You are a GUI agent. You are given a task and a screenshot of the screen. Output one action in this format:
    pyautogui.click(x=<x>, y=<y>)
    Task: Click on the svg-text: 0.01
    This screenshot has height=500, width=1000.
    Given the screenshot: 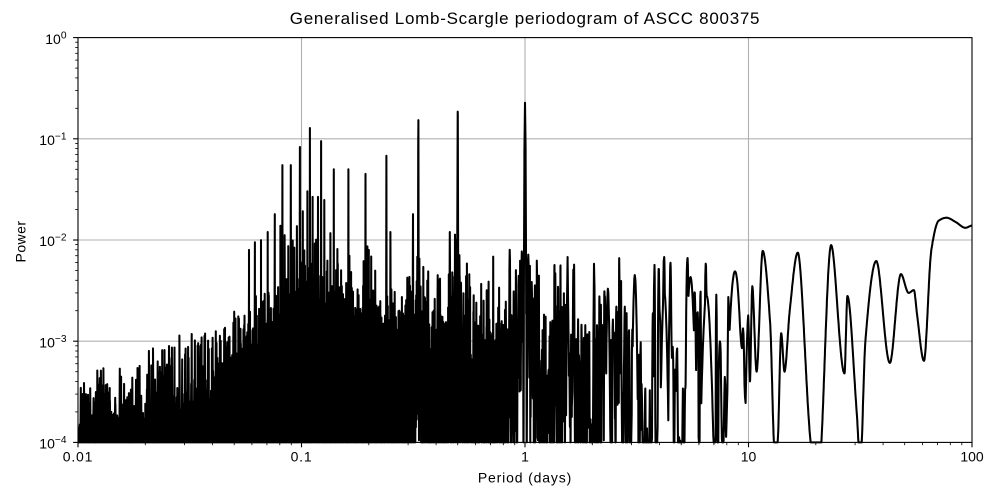 What is the action you would take?
    pyautogui.click(x=78, y=457)
    